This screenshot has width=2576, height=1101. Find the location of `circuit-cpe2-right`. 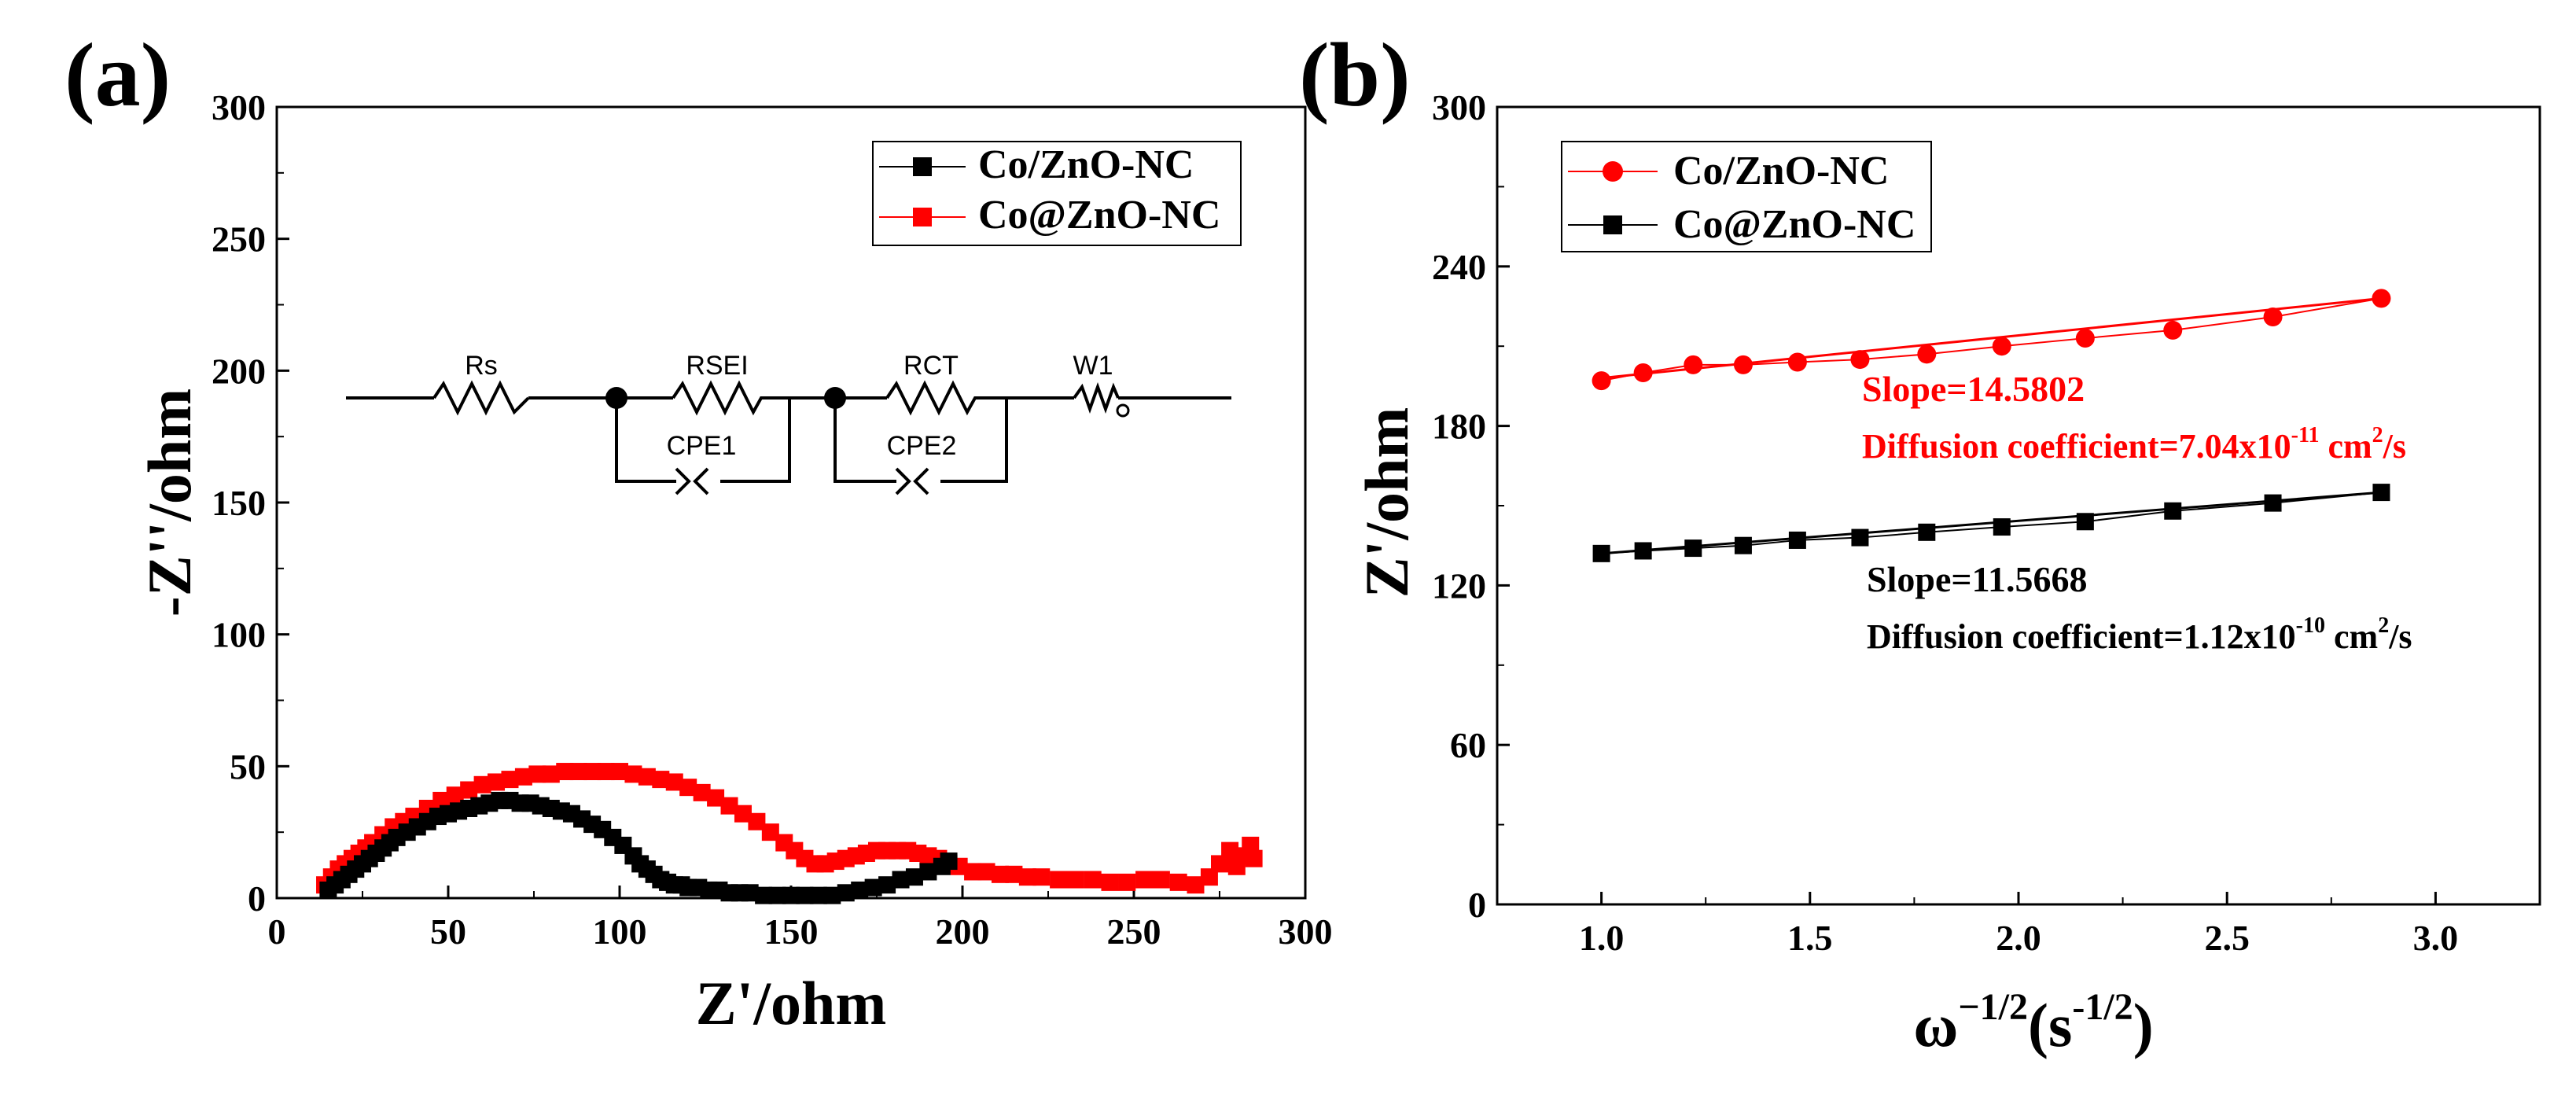

circuit-cpe2-right is located at coordinates (974, 440).